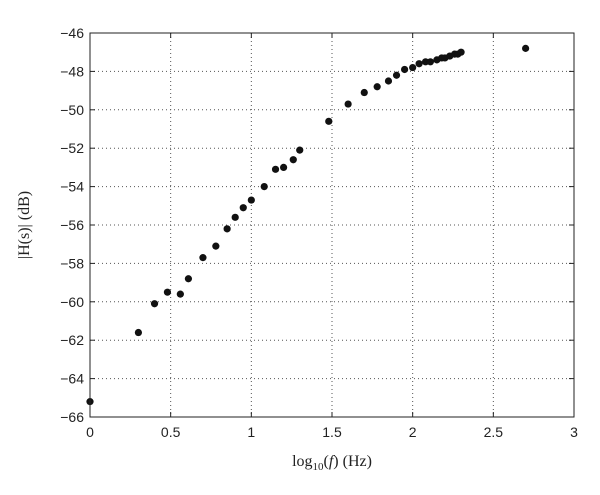 Image resolution: width=600 pixels, height=495 pixels. What do you see at coordinates (574, 432) in the screenshot?
I see `x-tick-label: 3` at bounding box center [574, 432].